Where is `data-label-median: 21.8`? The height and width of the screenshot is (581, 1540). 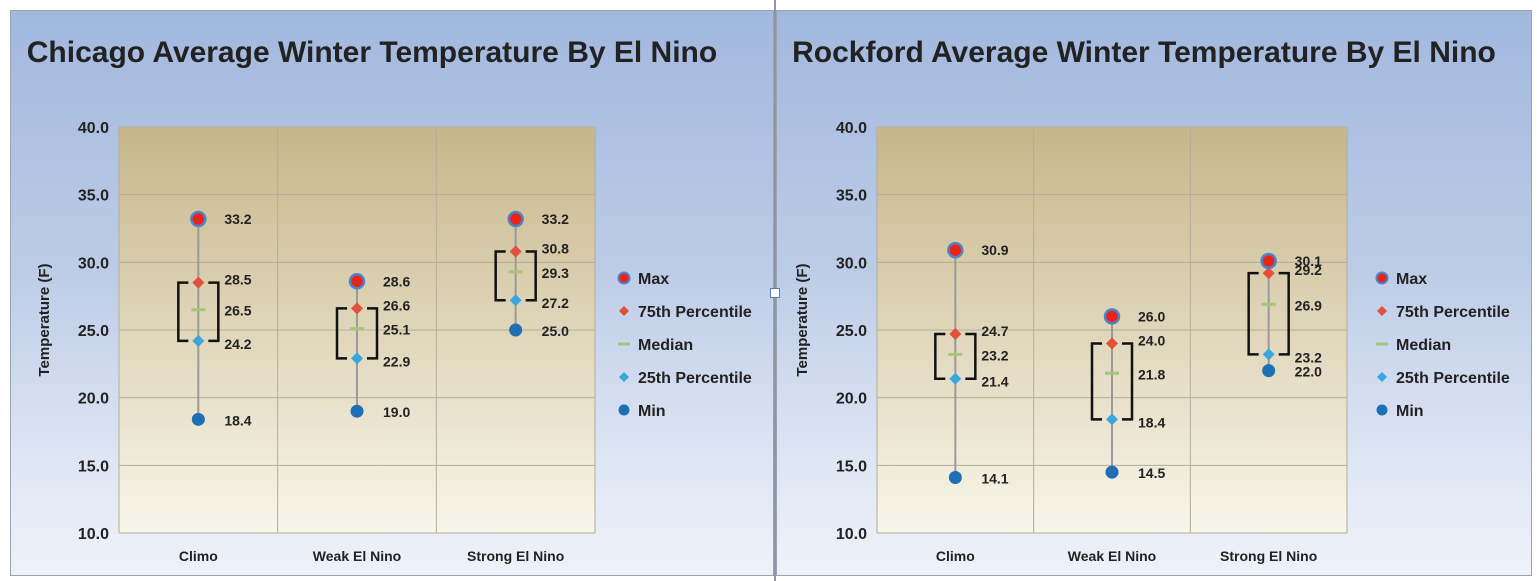
data-label-median: 21.8 is located at coordinates (1151, 374).